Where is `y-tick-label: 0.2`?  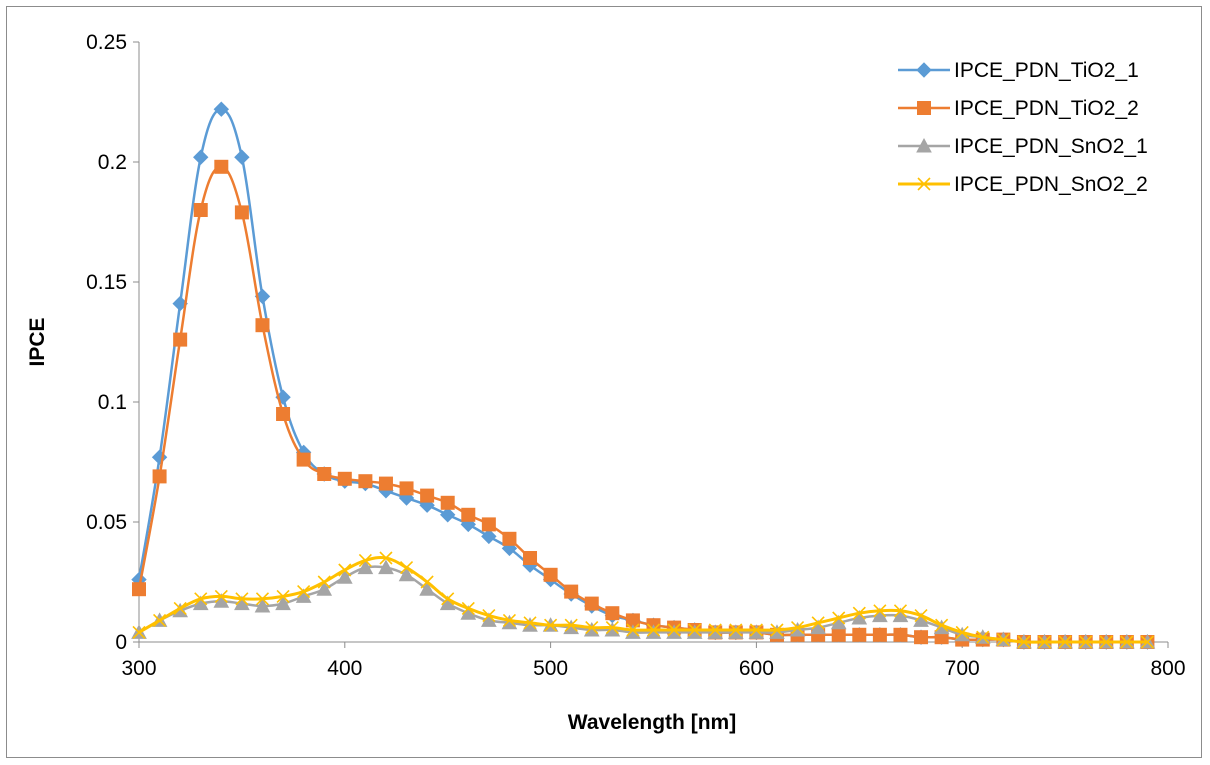 y-tick-label: 0.2 is located at coordinates (112, 162).